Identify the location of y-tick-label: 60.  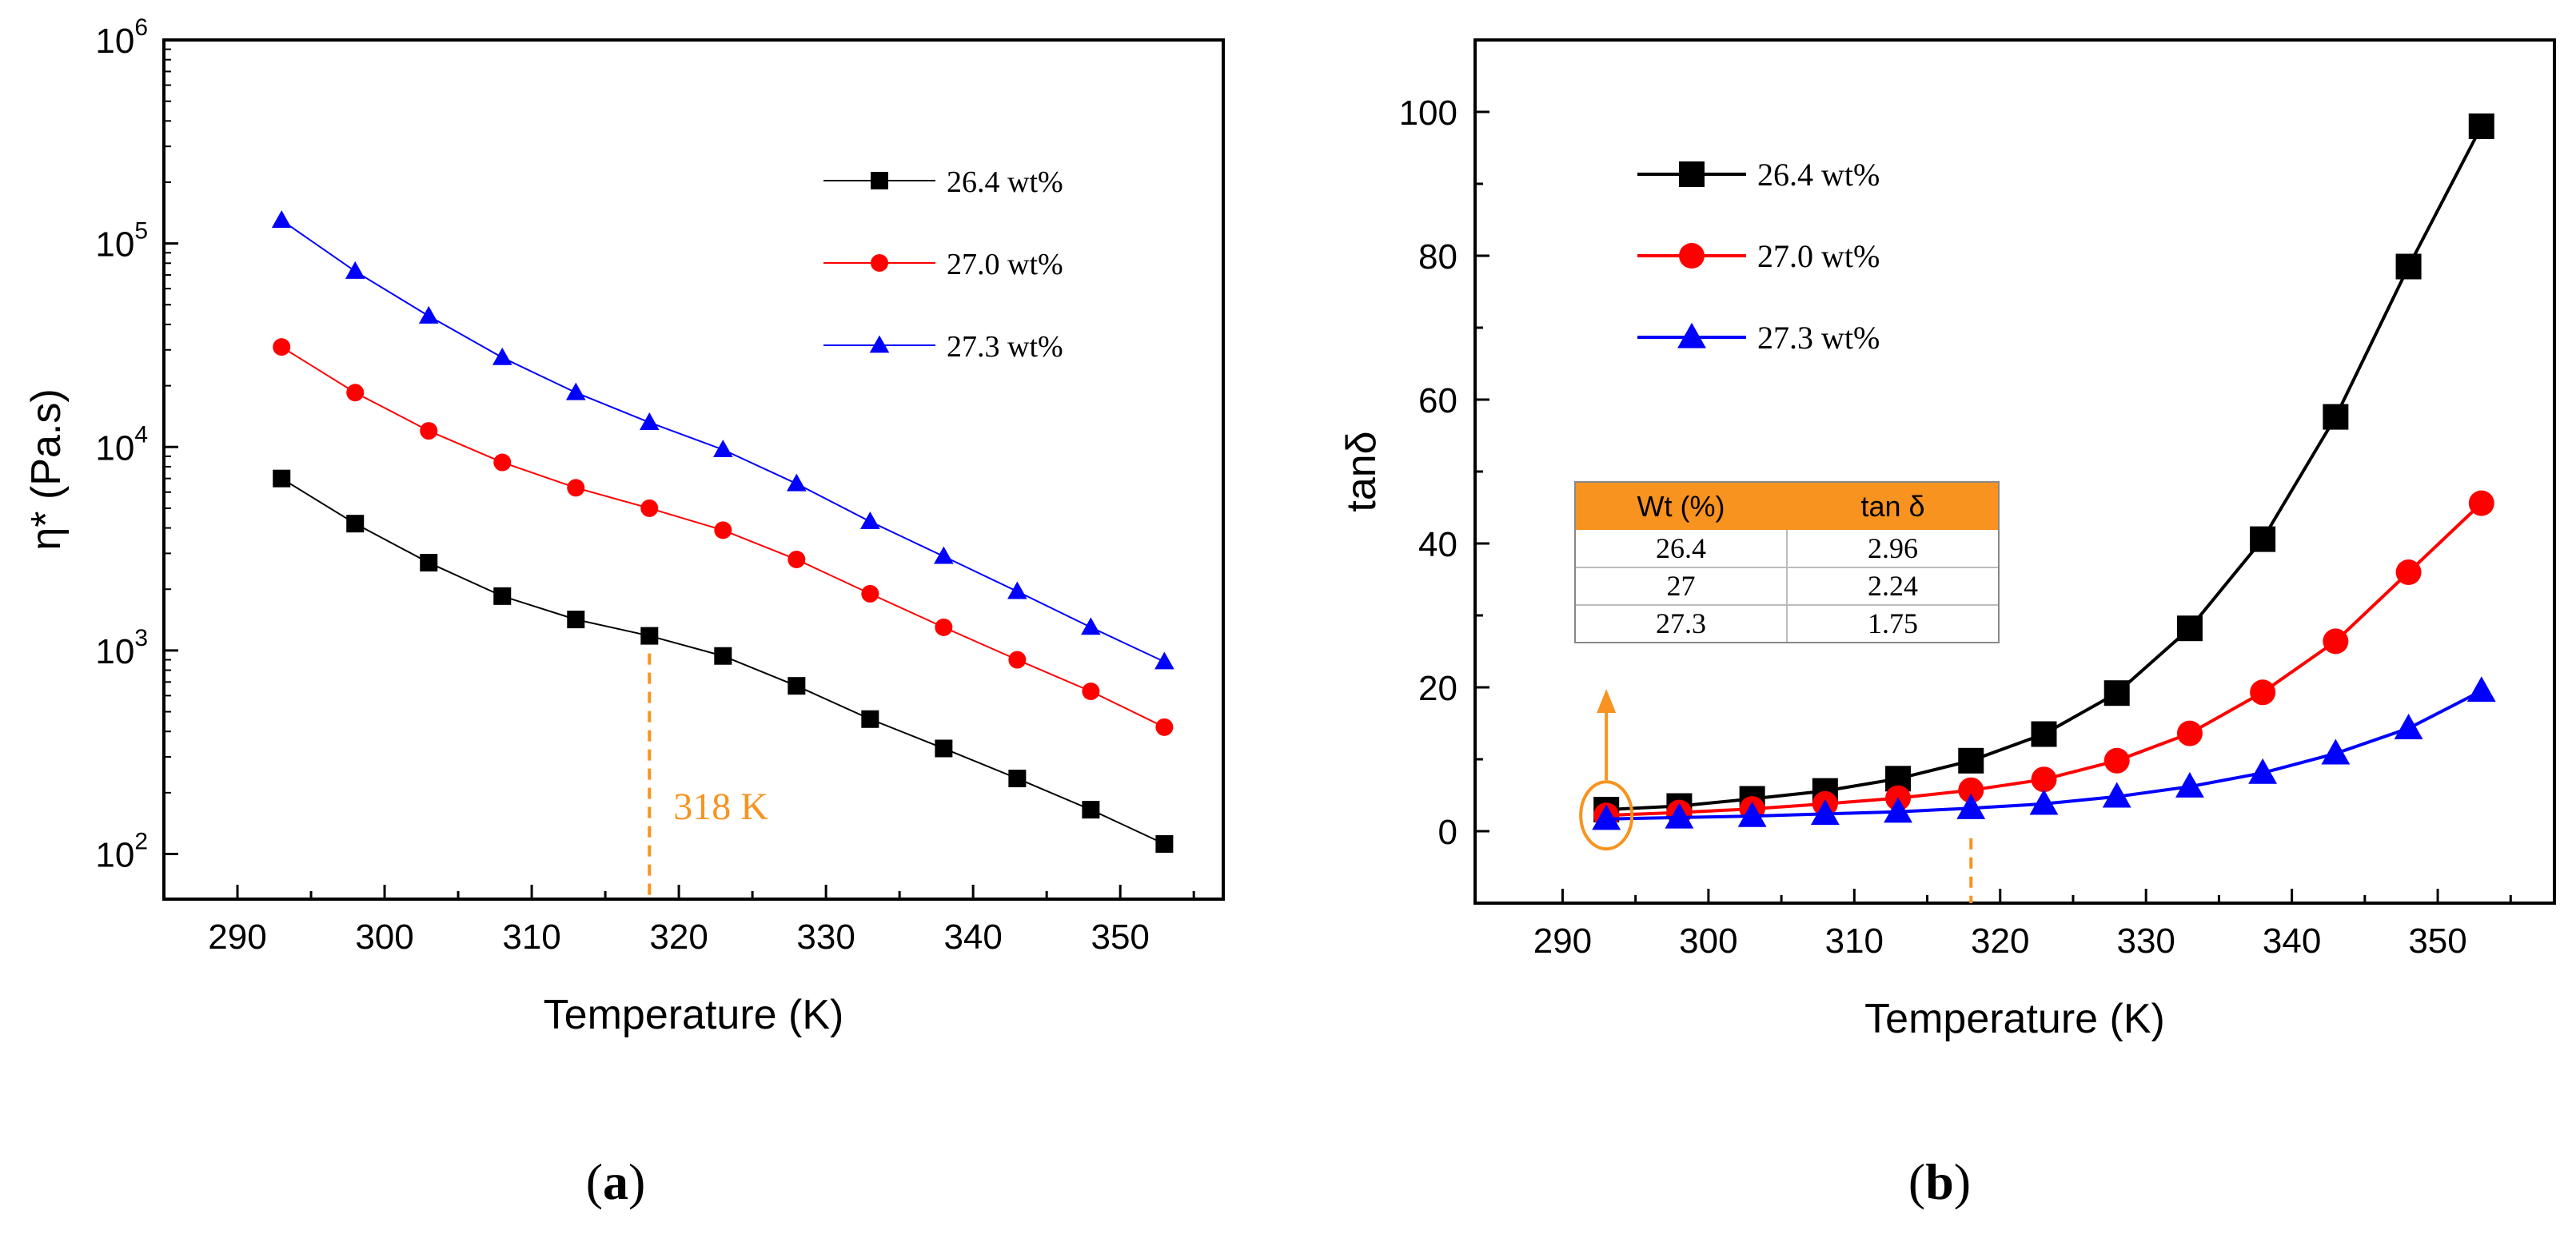
(1437, 400).